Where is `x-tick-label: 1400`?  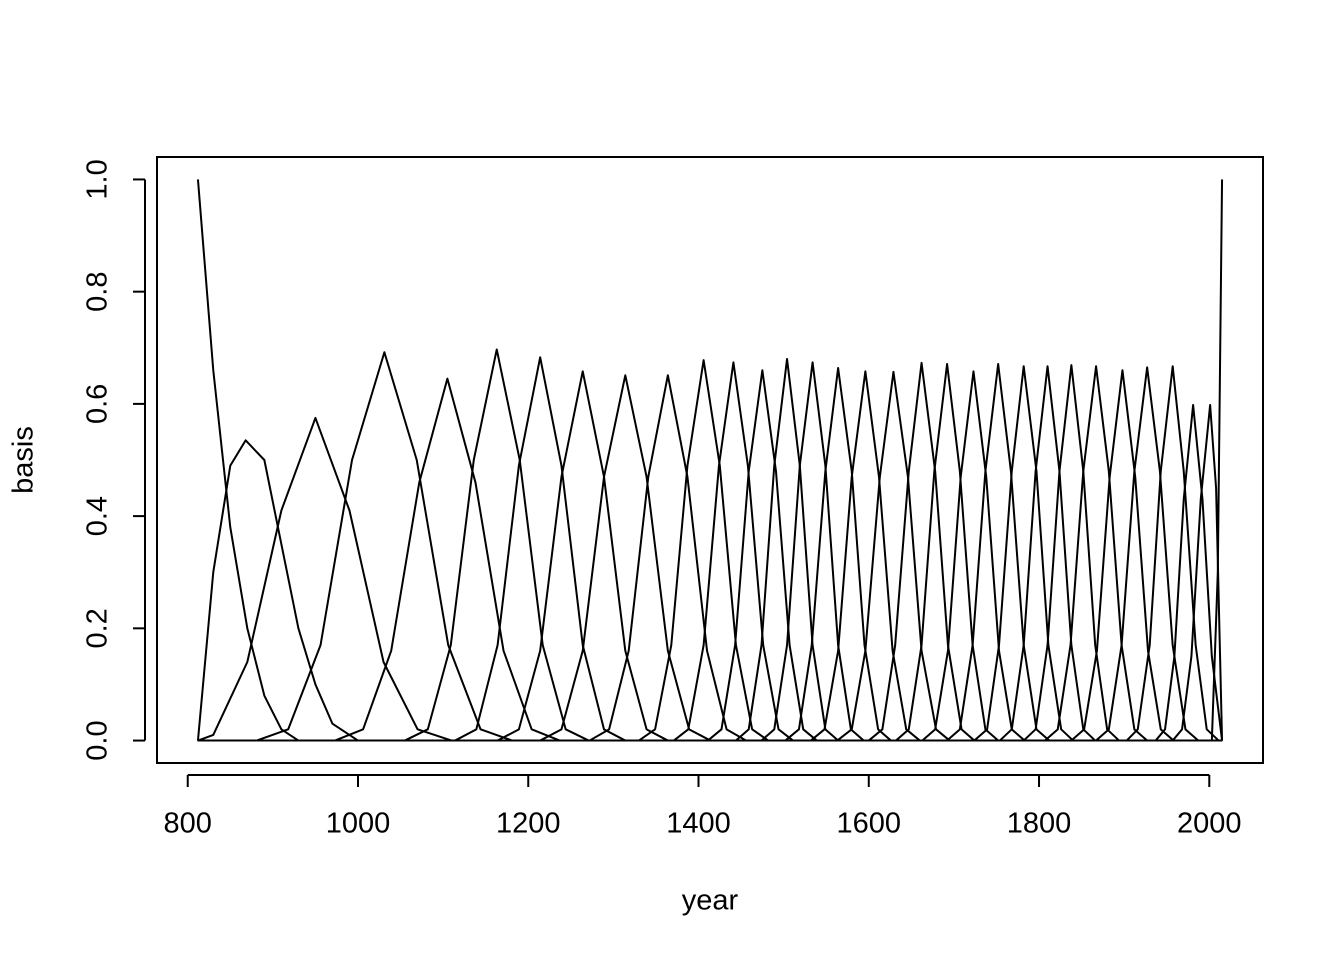 x-tick-label: 1400 is located at coordinates (698, 824).